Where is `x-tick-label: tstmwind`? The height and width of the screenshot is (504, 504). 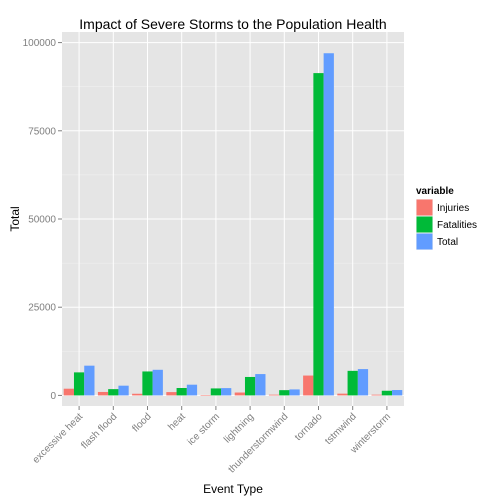
x-tick-label: tstmwind is located at coordinates (341, 429).